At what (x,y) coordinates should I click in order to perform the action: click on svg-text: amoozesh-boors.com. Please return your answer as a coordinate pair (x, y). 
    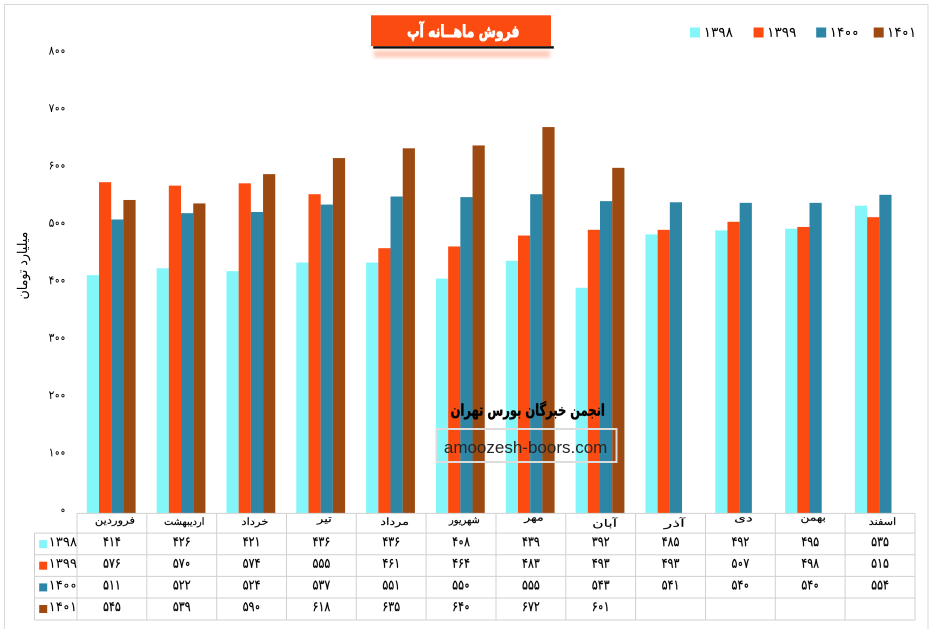
    Looking at the image, I should click on (525, 447).